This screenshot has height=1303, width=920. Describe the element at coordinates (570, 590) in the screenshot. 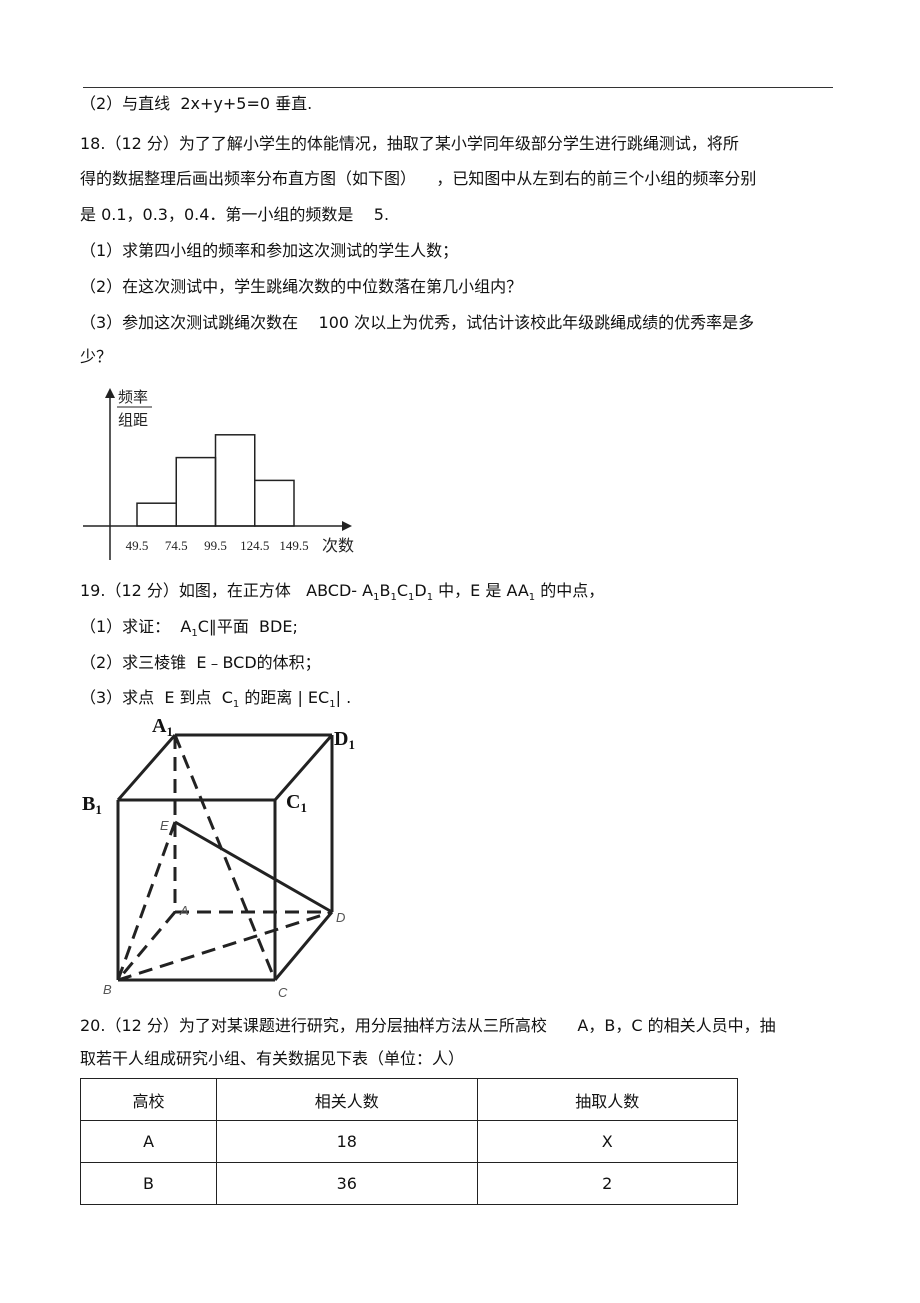

I see `text-run: 的中点，` at that location.